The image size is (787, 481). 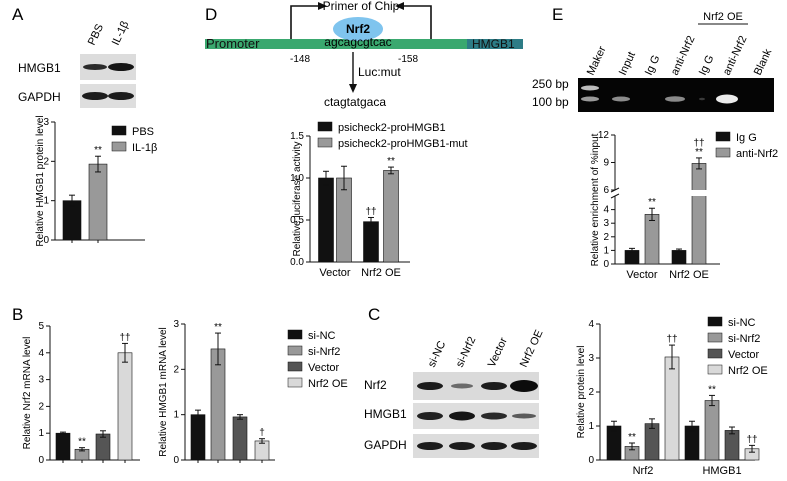 What do you see at coordinates (143, 132) in the screenshot?
I see `legend-label: PBS` at bounding box center [143, 132].